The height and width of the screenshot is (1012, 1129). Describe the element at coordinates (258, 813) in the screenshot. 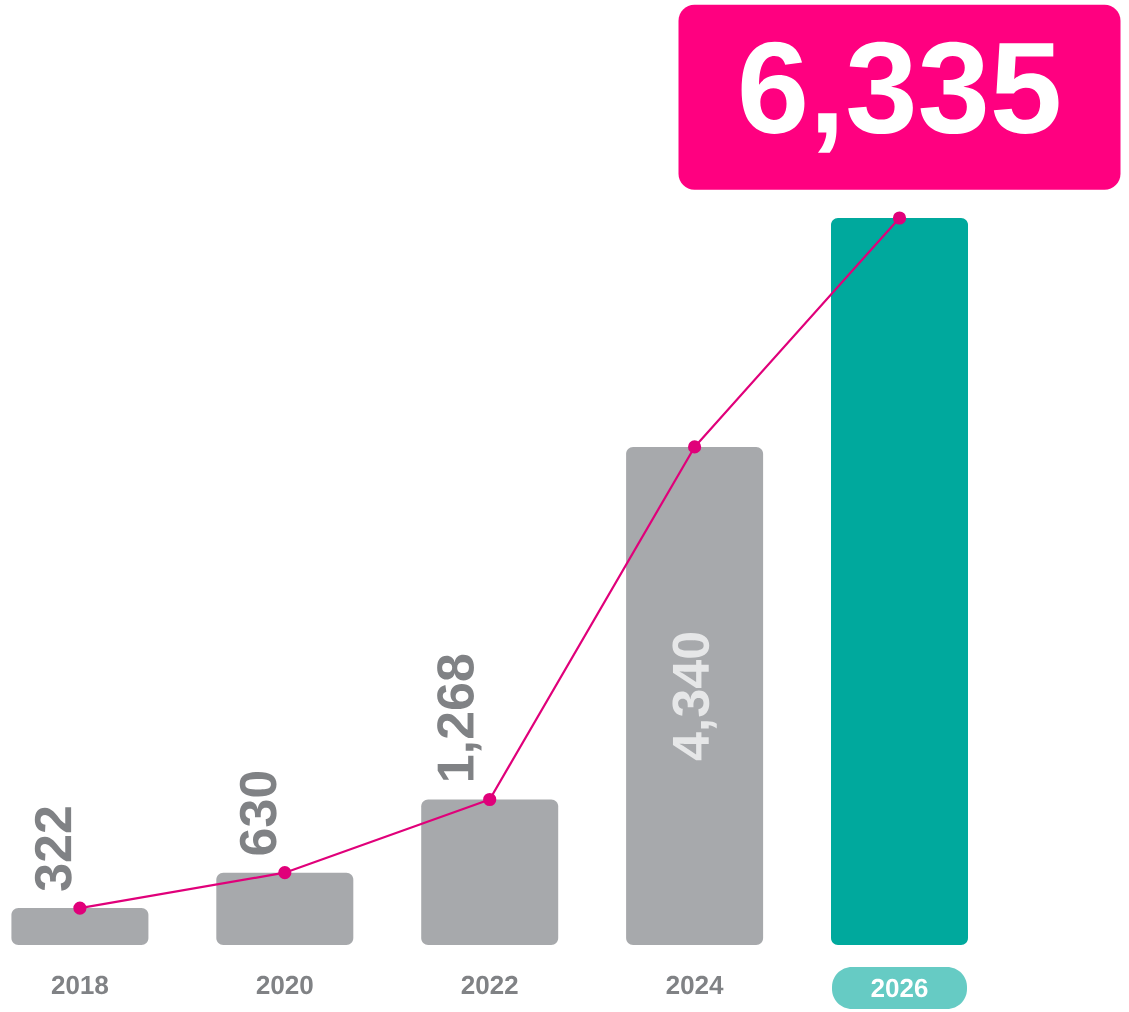

I see `data-label: 630` at that location.